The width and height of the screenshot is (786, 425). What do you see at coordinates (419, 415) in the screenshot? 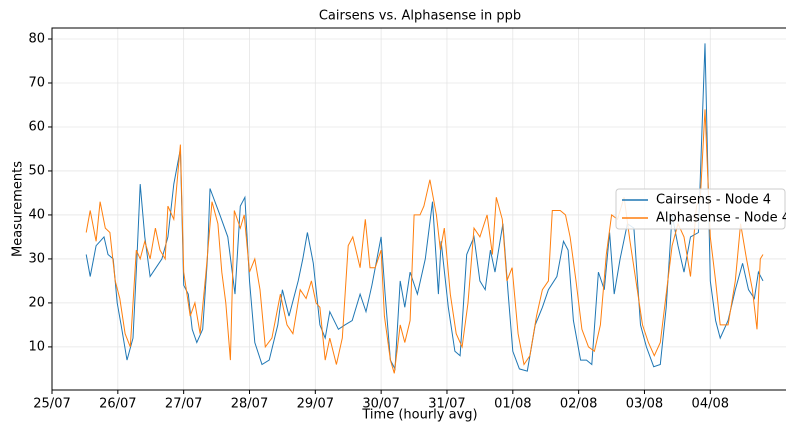
I see `x-axis-label: Time (hourly avg)` at bounding box center [419, 415].